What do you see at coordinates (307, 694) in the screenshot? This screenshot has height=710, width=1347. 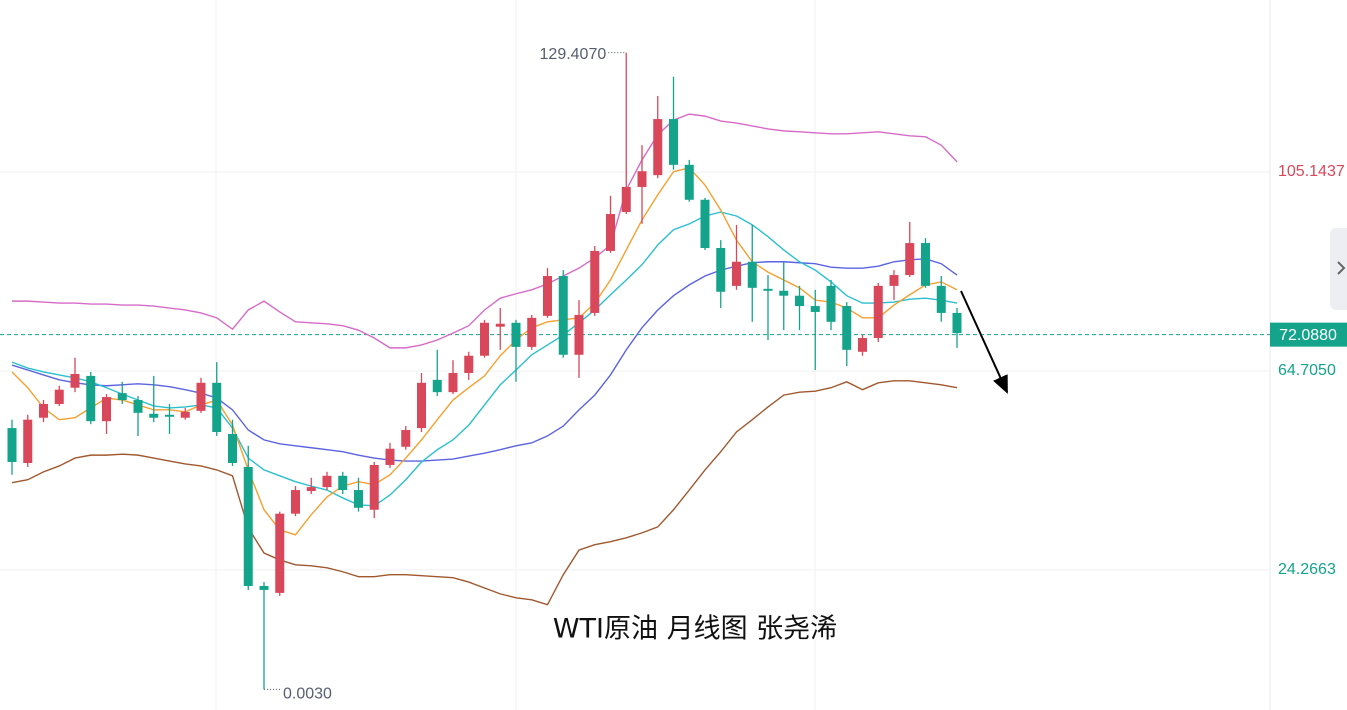 I see `low-annotation: 0.0030` at bounding box center [307, 694].